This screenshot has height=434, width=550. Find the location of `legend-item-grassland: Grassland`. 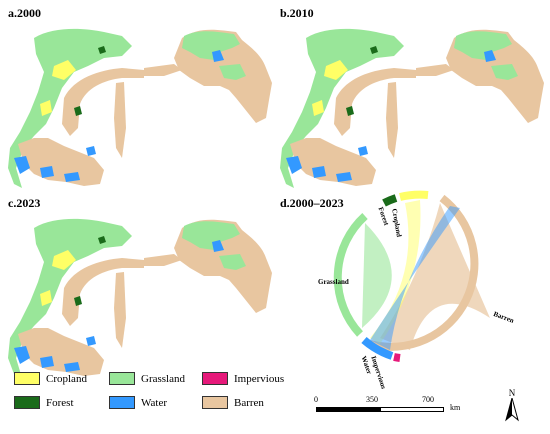

legend-item-grassland: Grassland is located at coordinates (147, 378).